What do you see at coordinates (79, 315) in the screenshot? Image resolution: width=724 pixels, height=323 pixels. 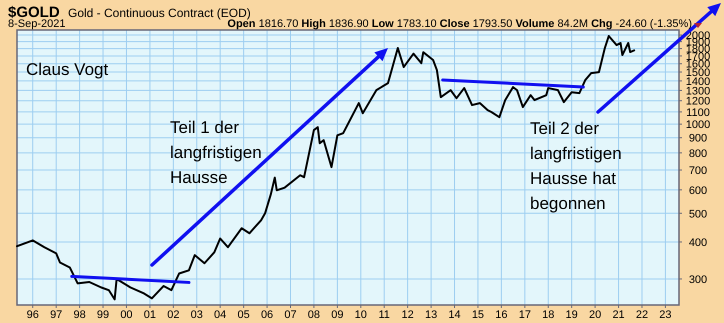 I see `x-tick-label: 98` at bounding box center [79, 315].